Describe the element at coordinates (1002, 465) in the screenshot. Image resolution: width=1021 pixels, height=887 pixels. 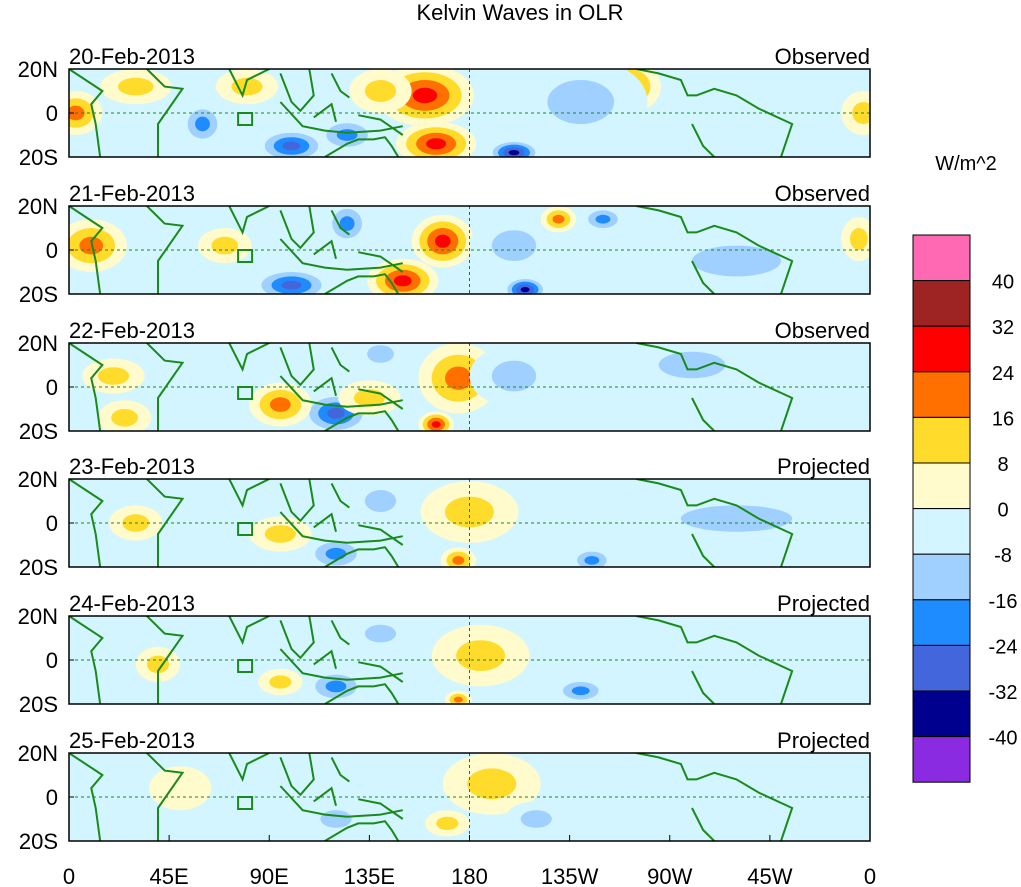
I see `colorbar-label: 8` at that location.